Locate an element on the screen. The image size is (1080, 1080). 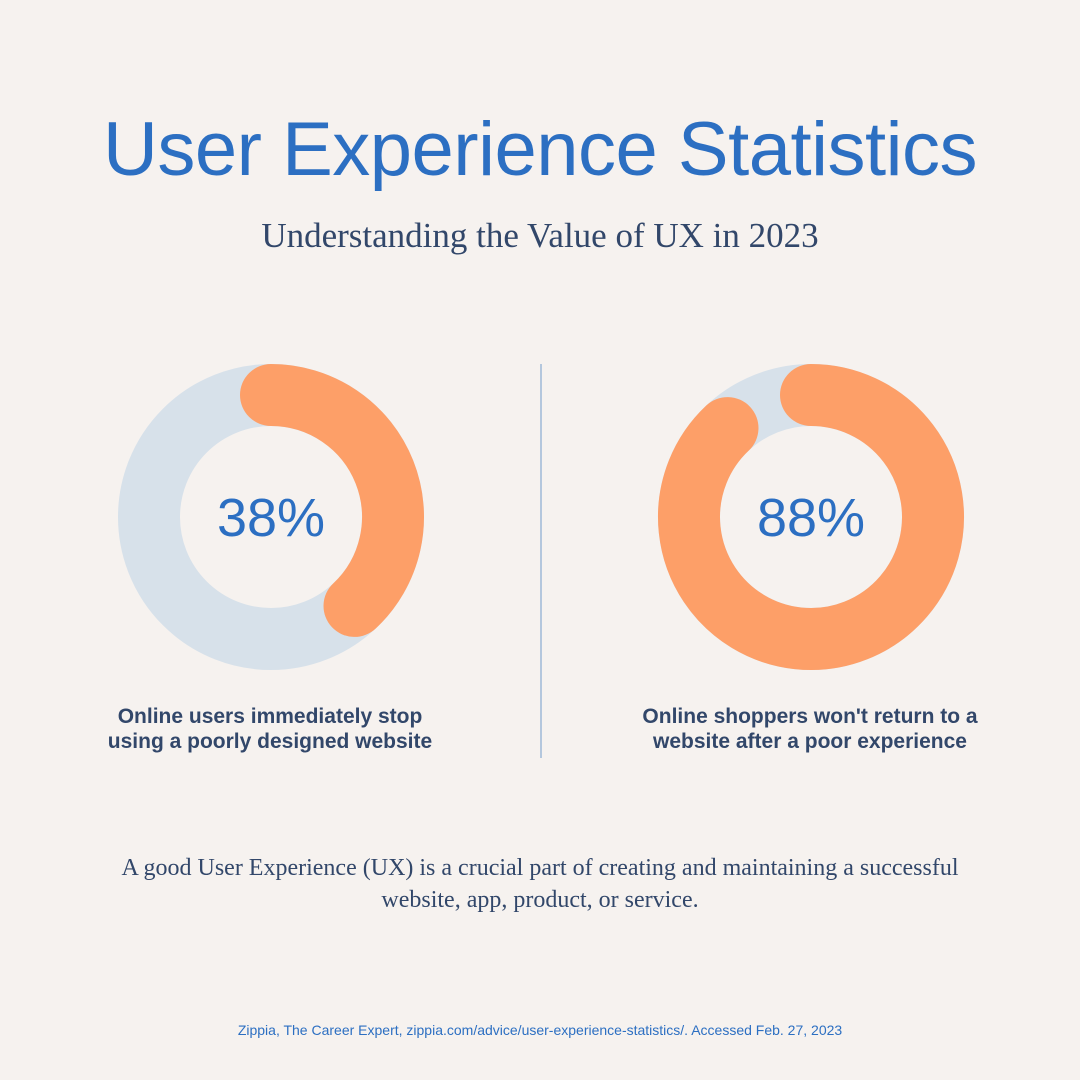
donut-percent-label-users: 38% is located at coordinates (271, 518).